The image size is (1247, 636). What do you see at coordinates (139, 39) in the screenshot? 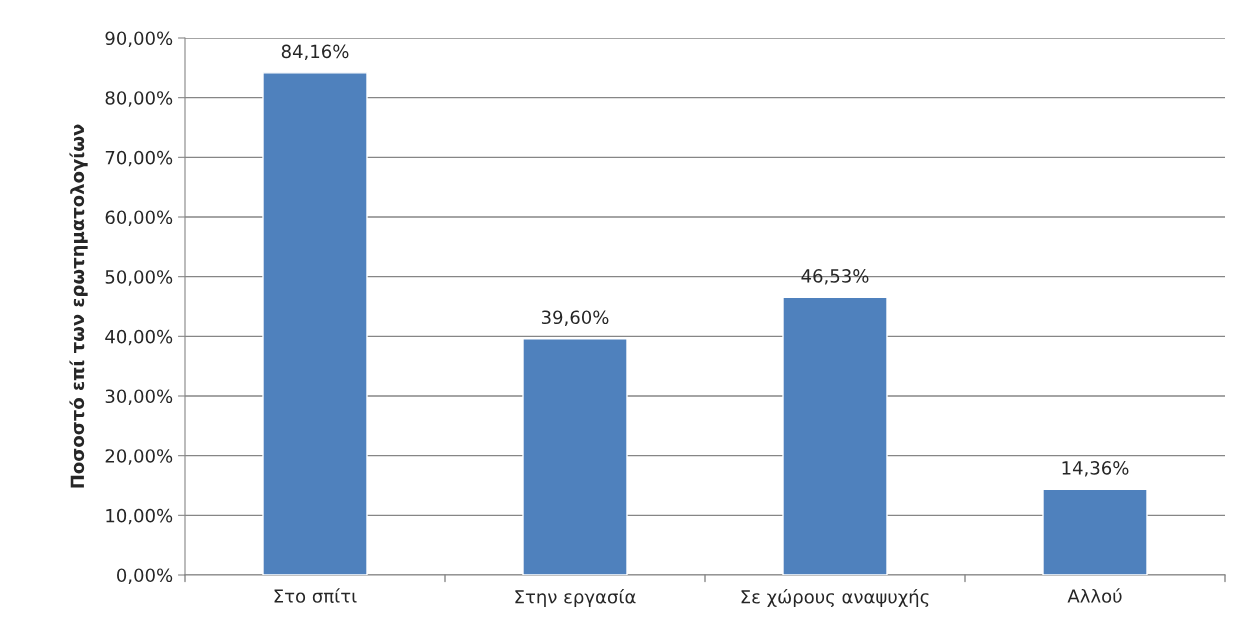
I see `y-tick-label: 90,00%` at bounding box center [139, 39].